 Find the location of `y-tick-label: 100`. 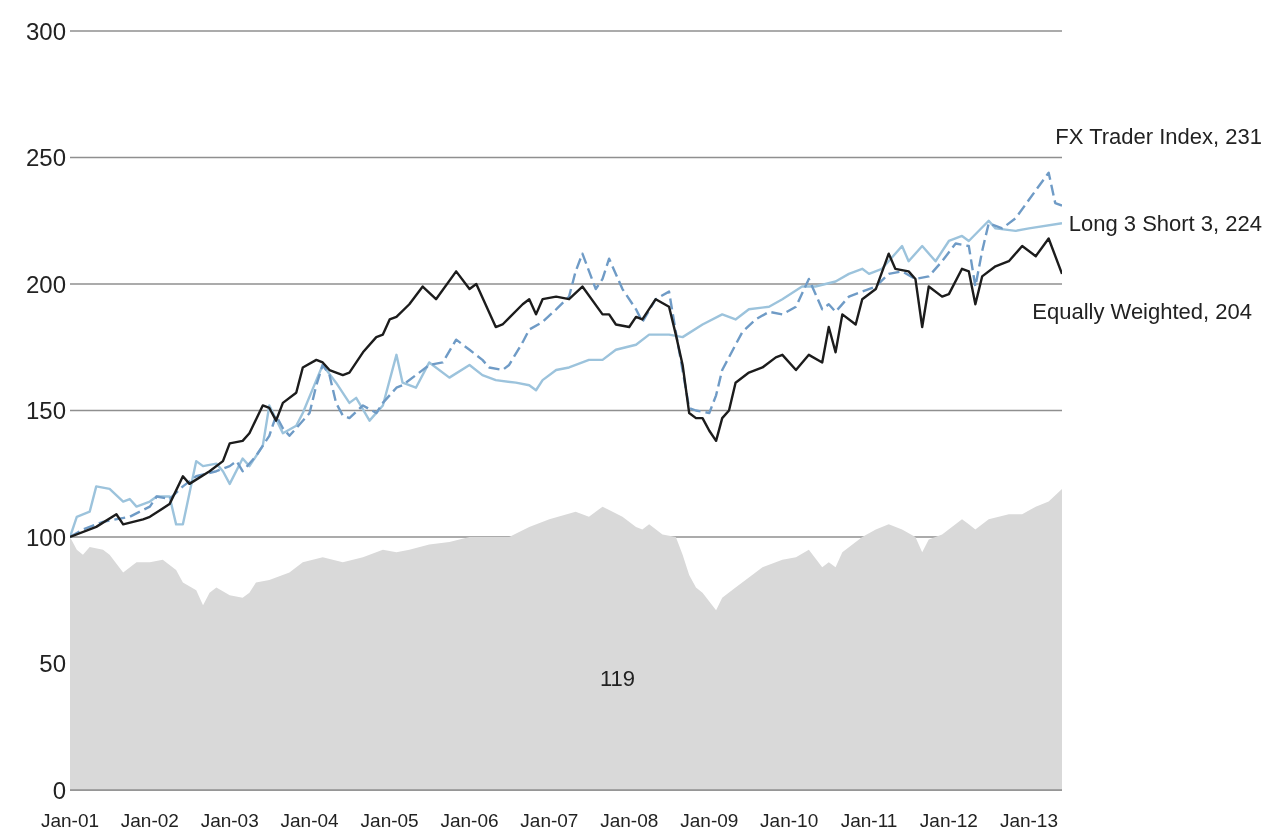

y-tick-label: 100 is located at coordinates (45, 537).